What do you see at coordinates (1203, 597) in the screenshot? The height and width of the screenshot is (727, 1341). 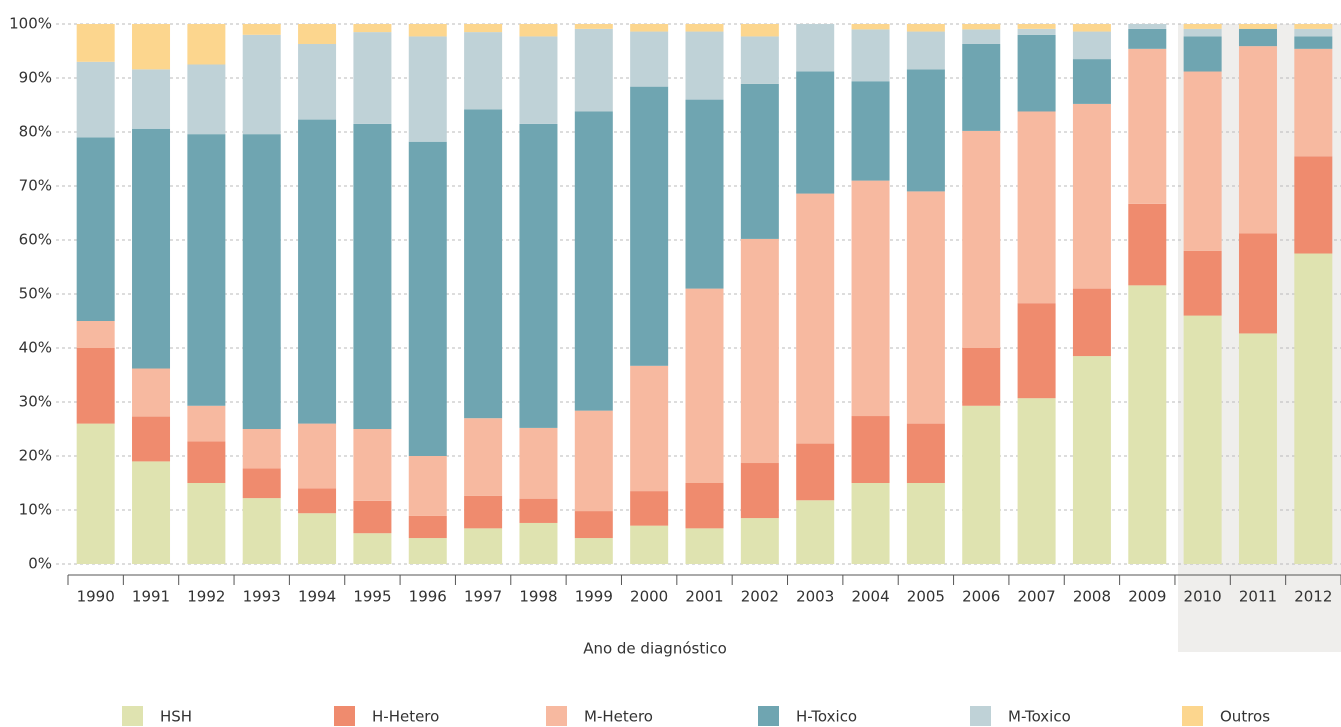 I see `x-tick-label: 2010` at bounding box center [1203, 597].